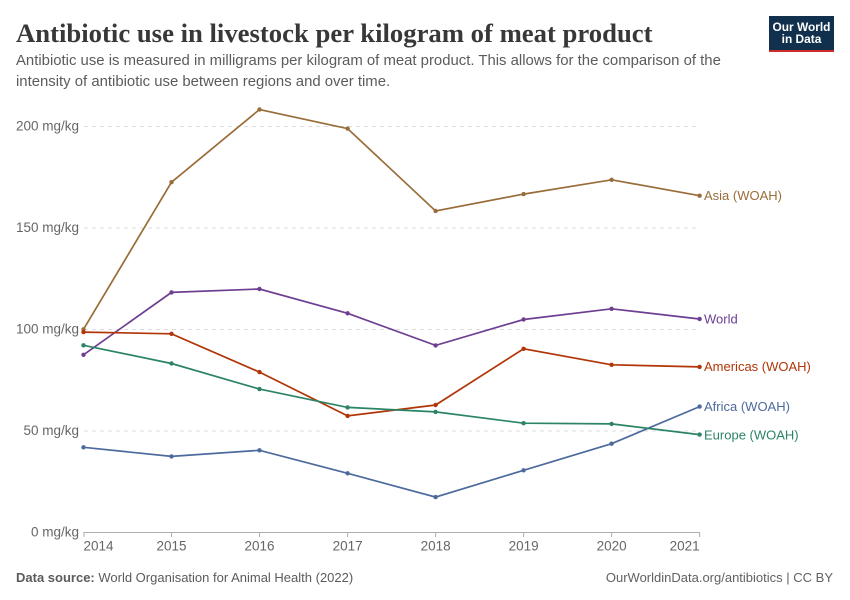  I want to click on svg-text: World, so click(721, 318).